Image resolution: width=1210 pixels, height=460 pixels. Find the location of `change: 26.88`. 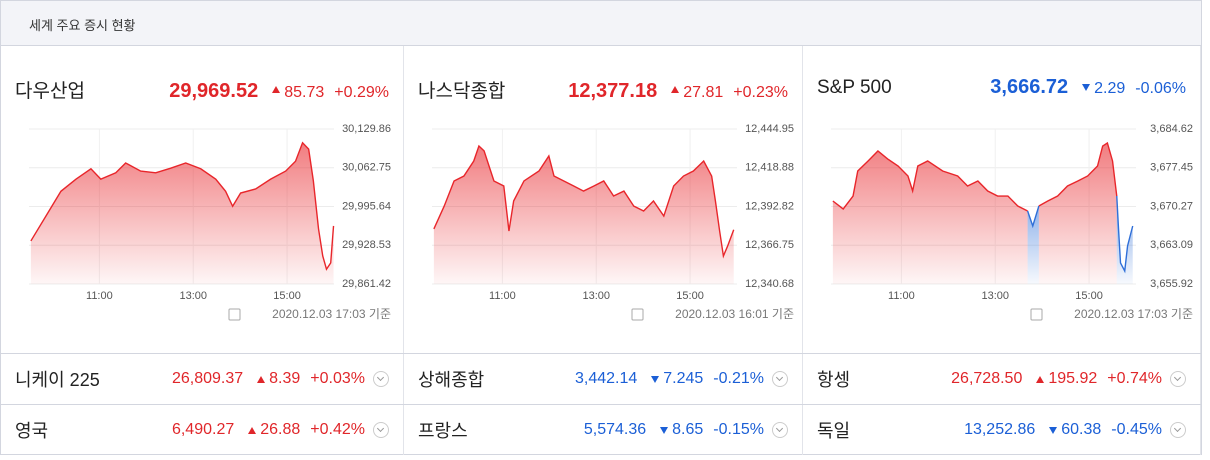

change: 26.88 is located at coordinates (280, 429).